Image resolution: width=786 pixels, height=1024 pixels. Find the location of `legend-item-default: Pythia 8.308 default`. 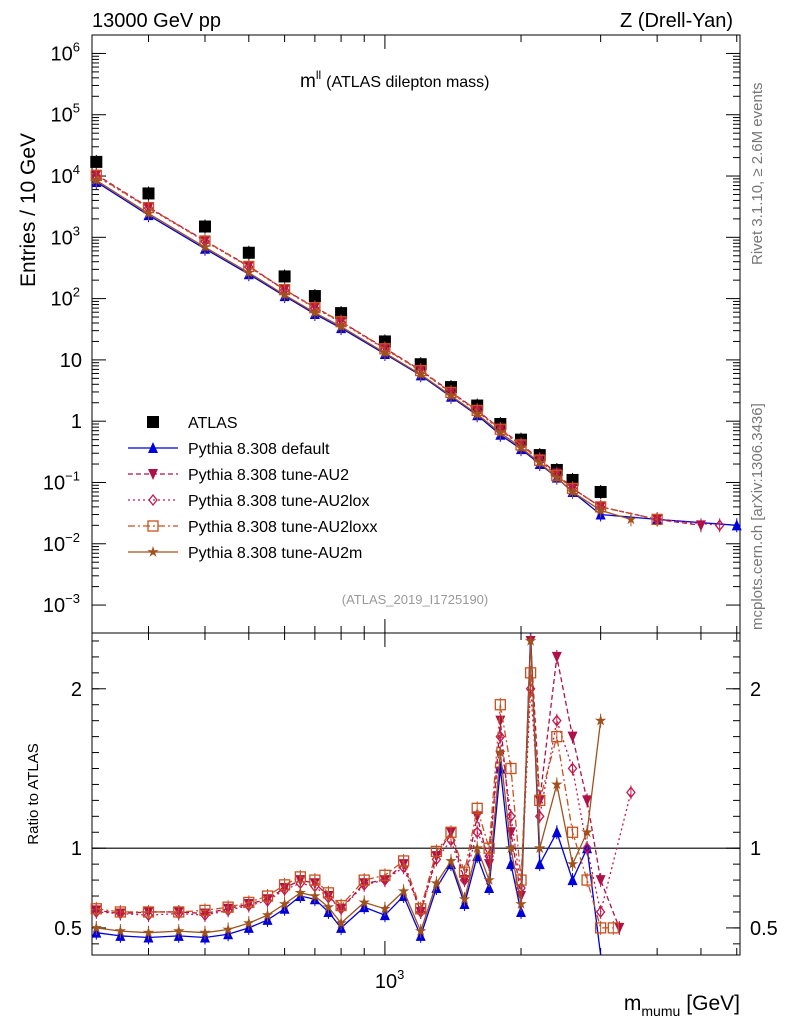

legend-item-default: Pythia 8.308 default is located at coordinates (229, 449).